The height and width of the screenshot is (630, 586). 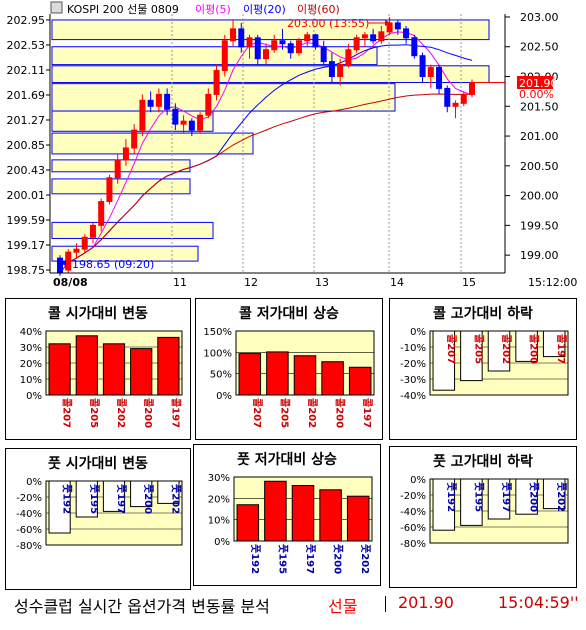 I want to click on date-label: 08/08, so click(x=70, y=282).